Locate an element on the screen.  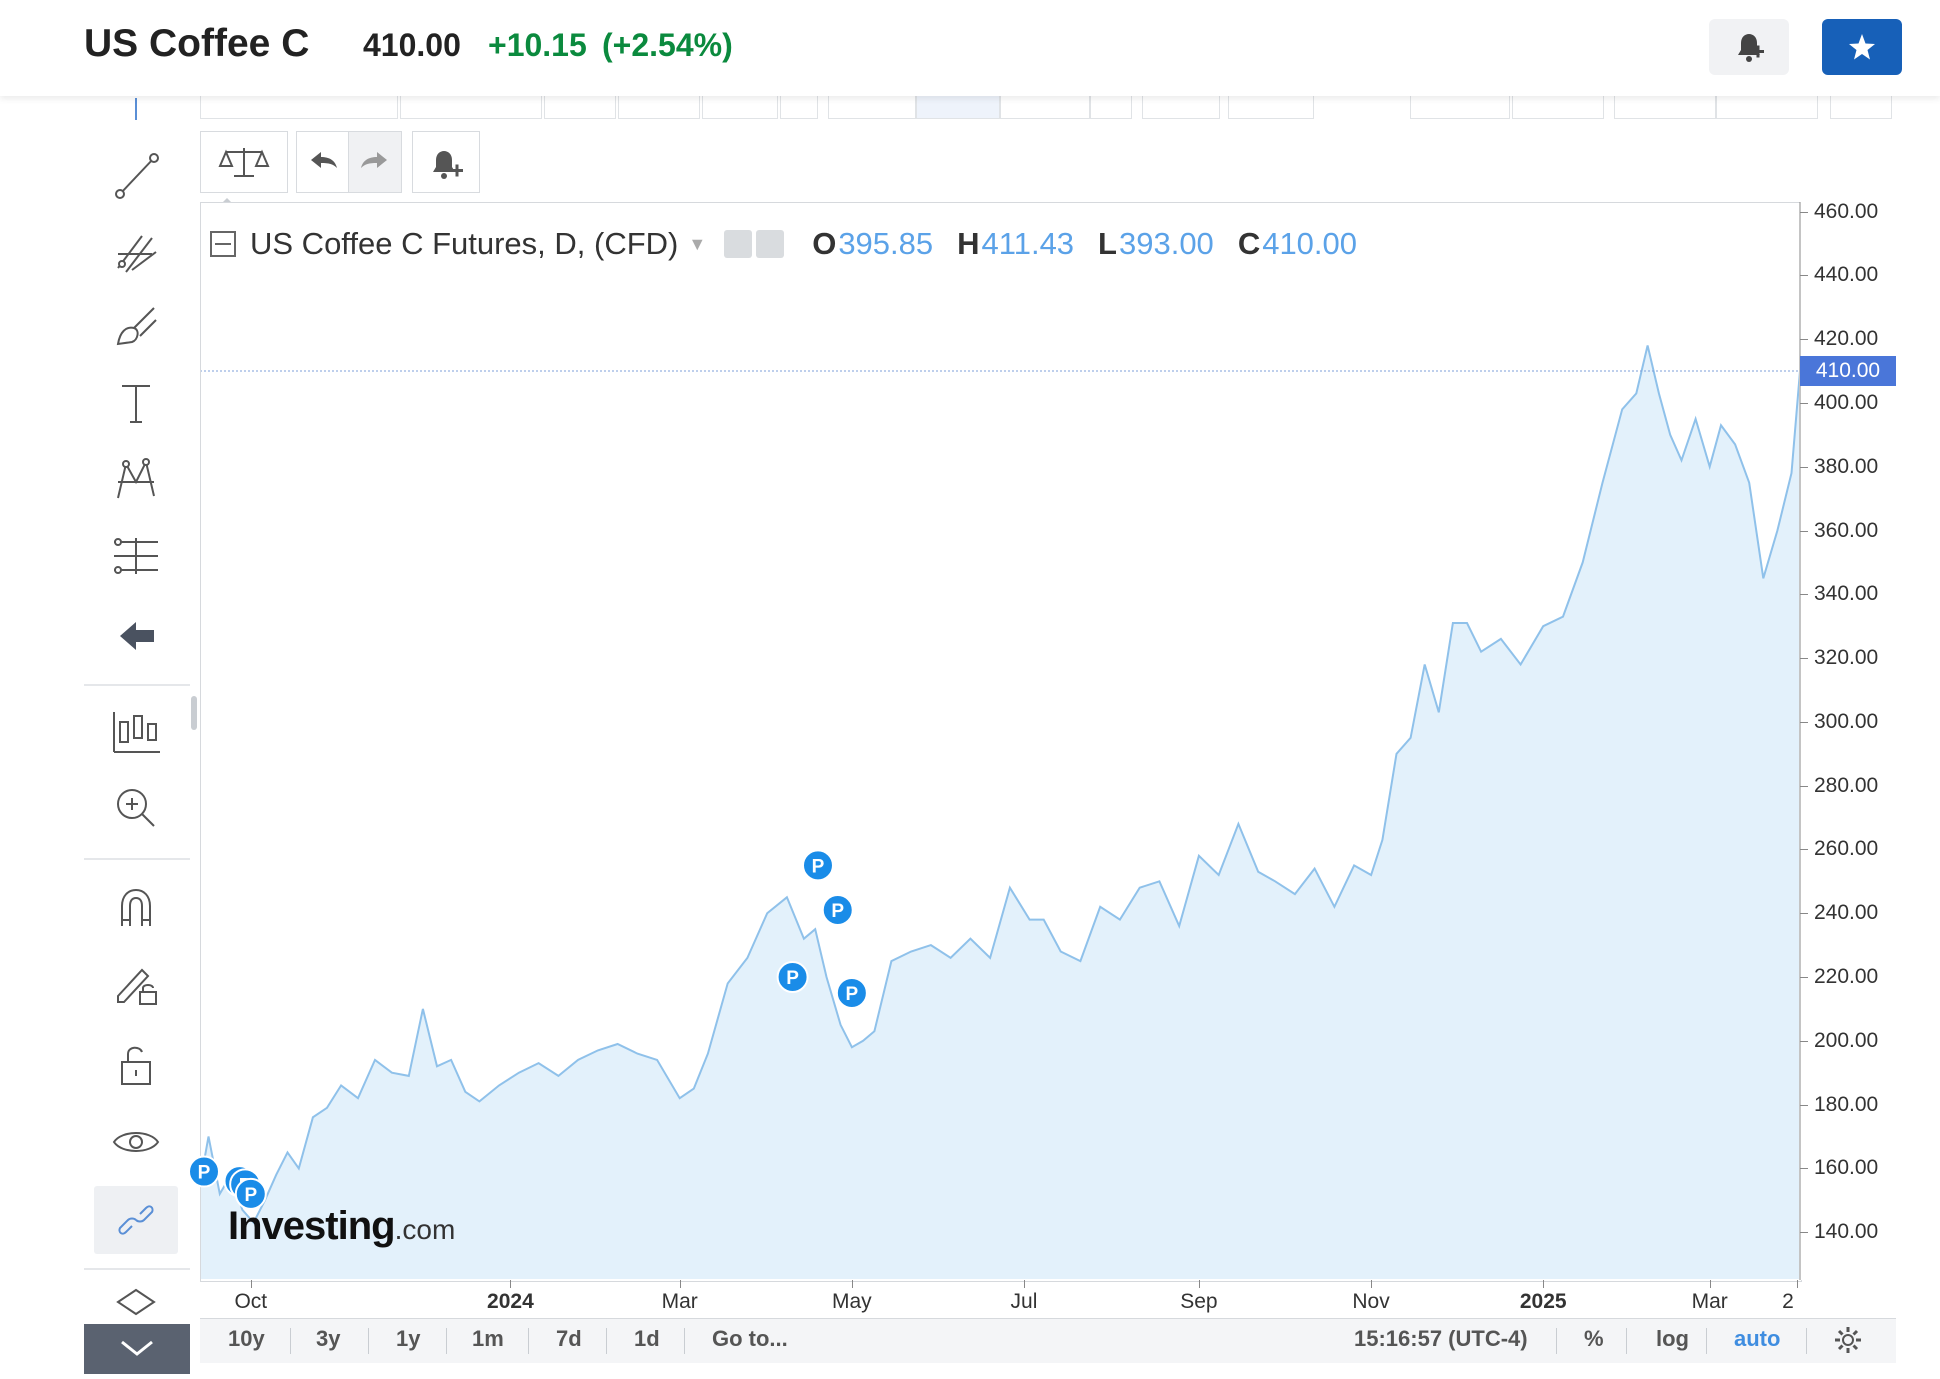
collapse-legend-toggle is located at coordinates (223, 244).